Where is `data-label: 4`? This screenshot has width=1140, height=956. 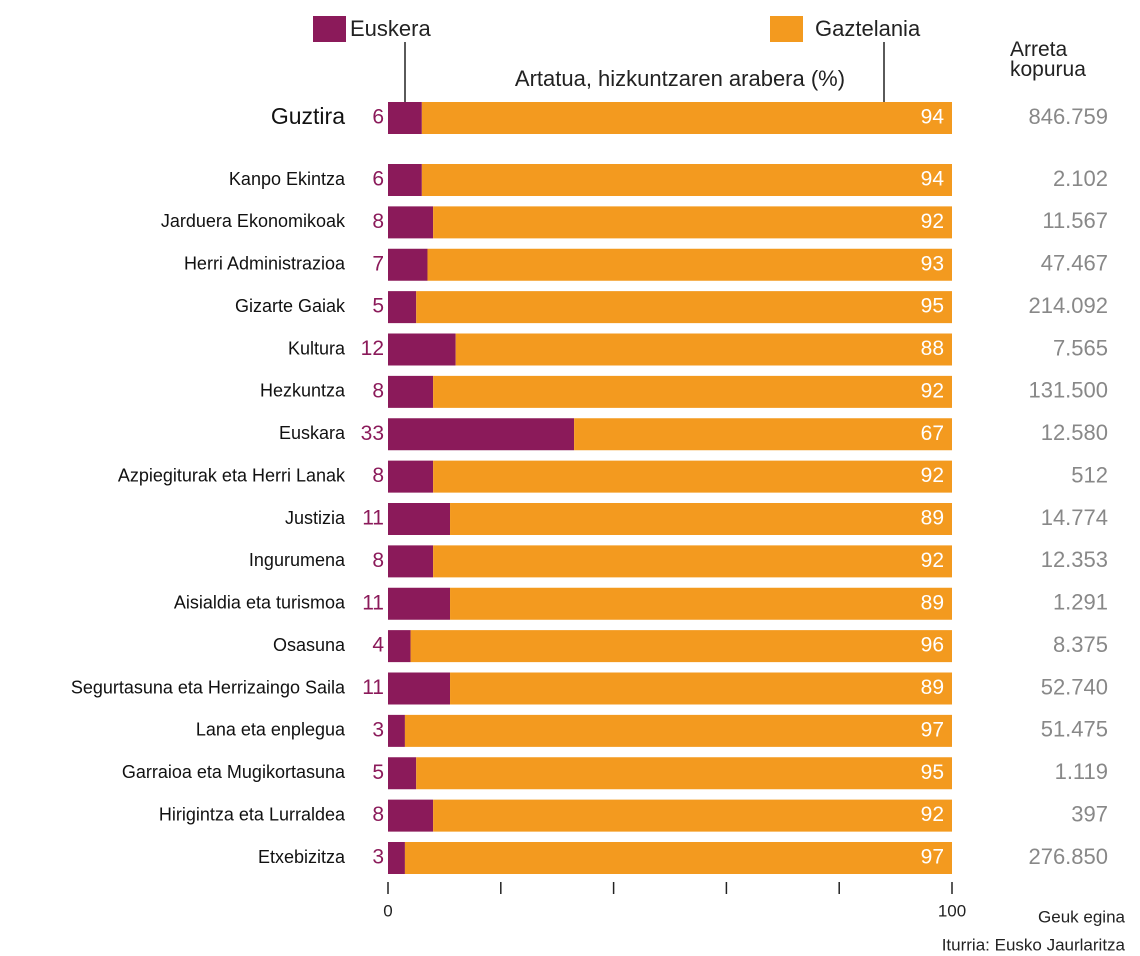 data-label: 4 is located at coordinates (378, 645).